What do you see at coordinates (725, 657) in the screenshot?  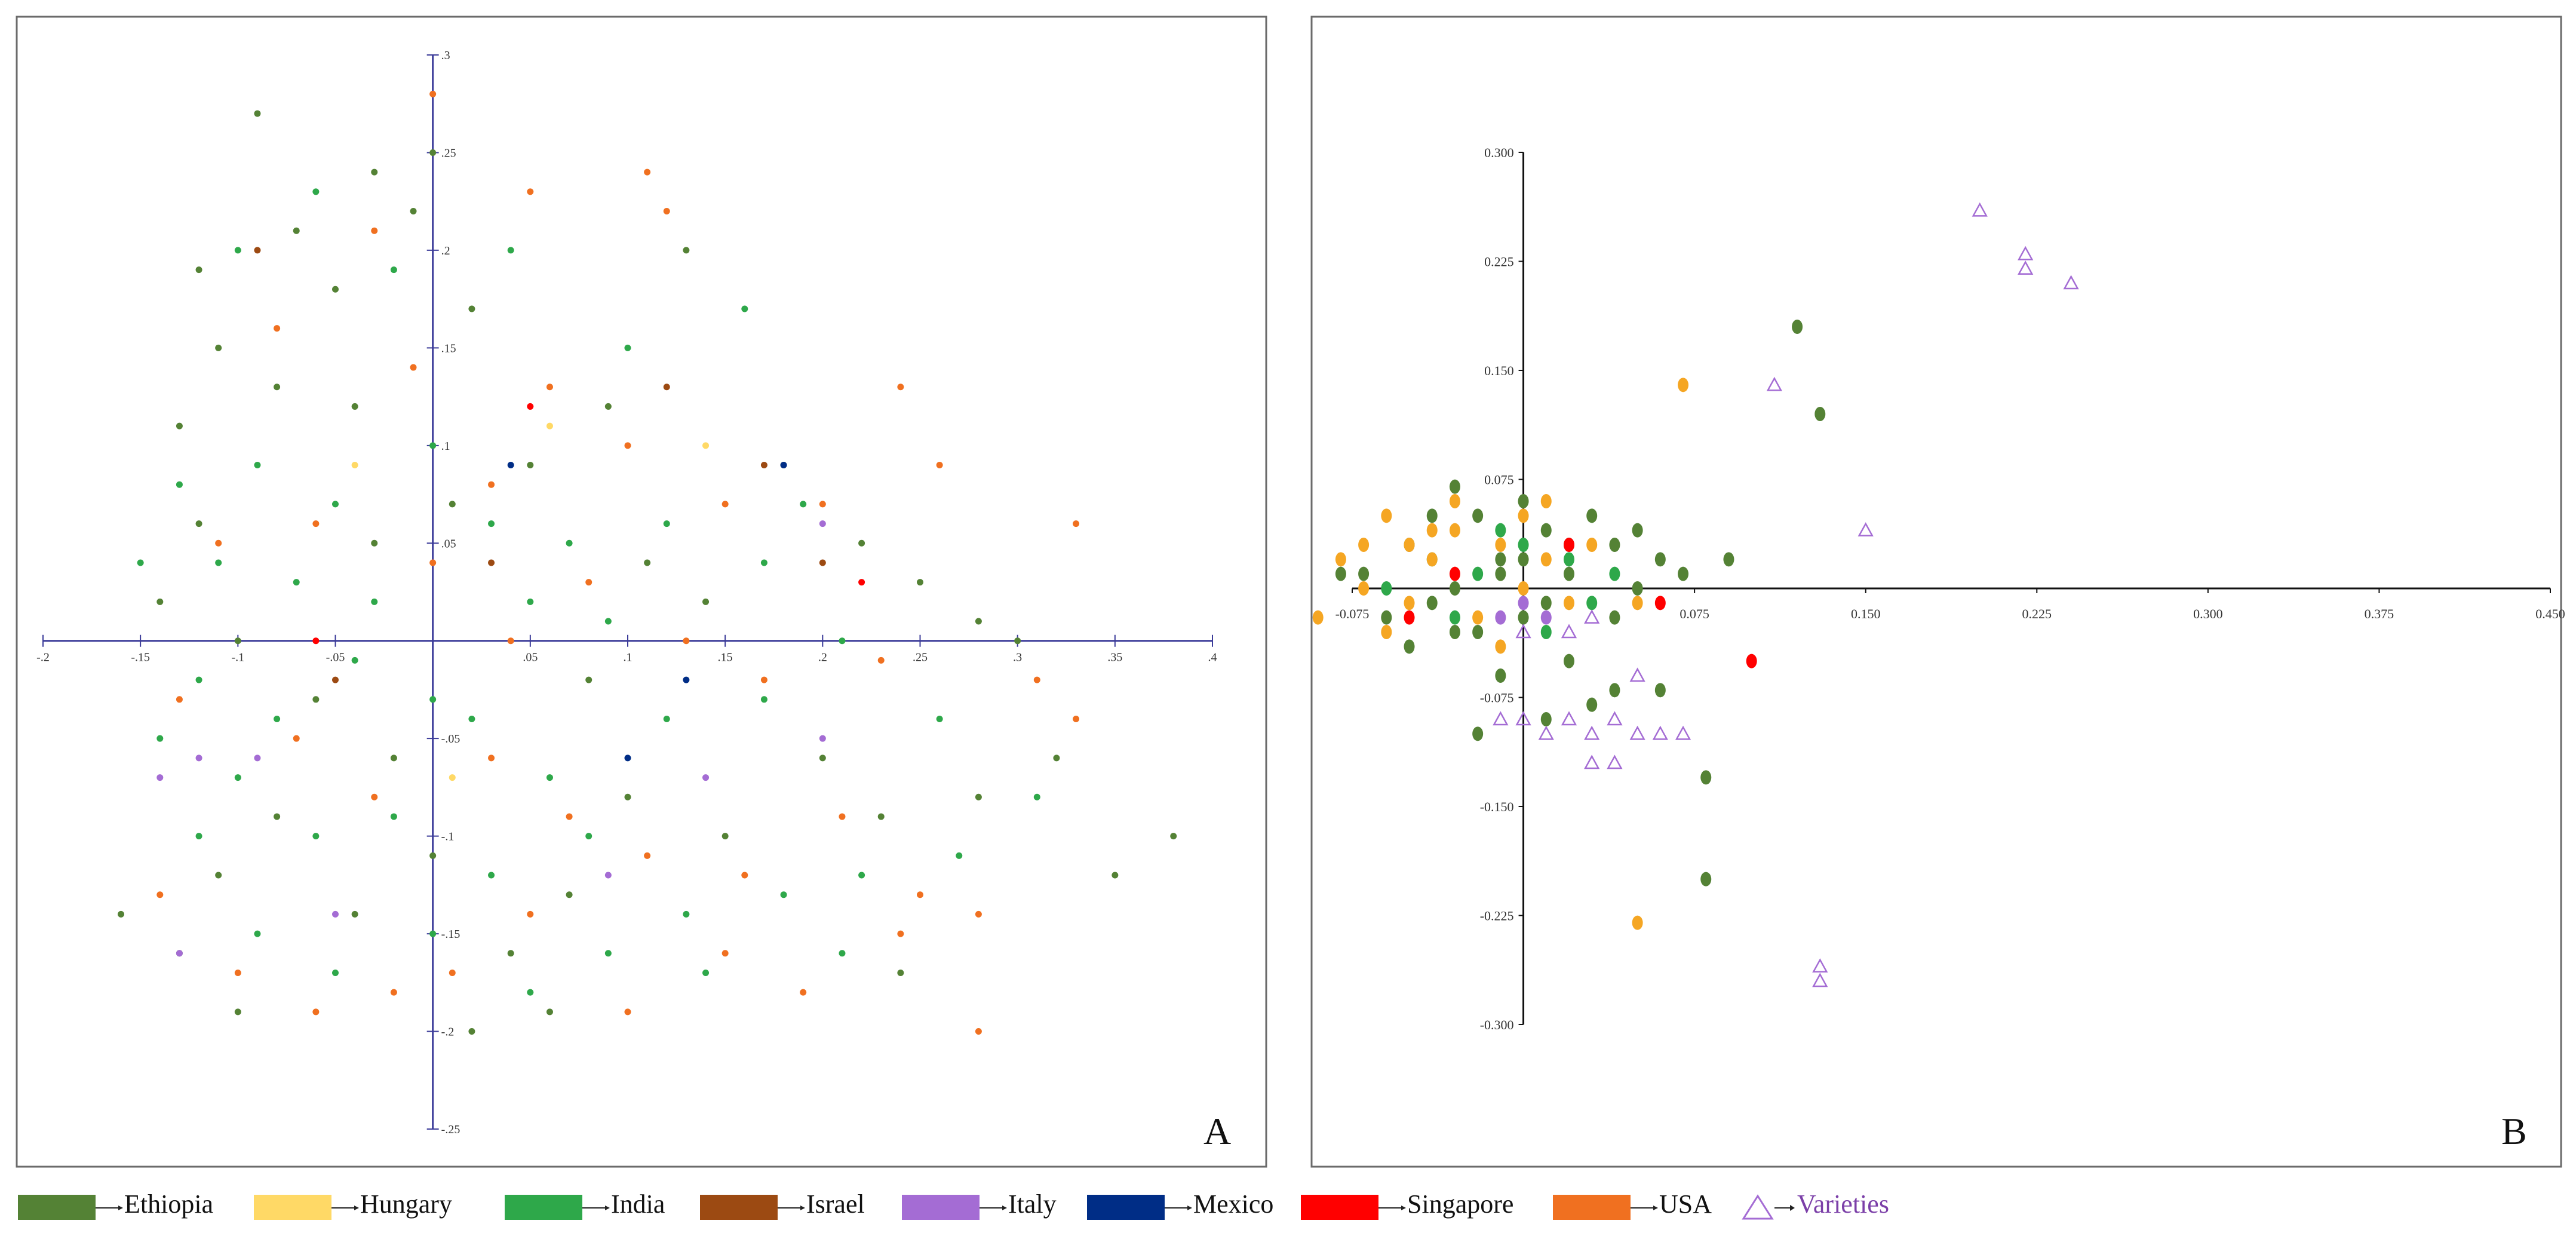 I see `x-tick-label: .15` at bounding box center [725, 657].